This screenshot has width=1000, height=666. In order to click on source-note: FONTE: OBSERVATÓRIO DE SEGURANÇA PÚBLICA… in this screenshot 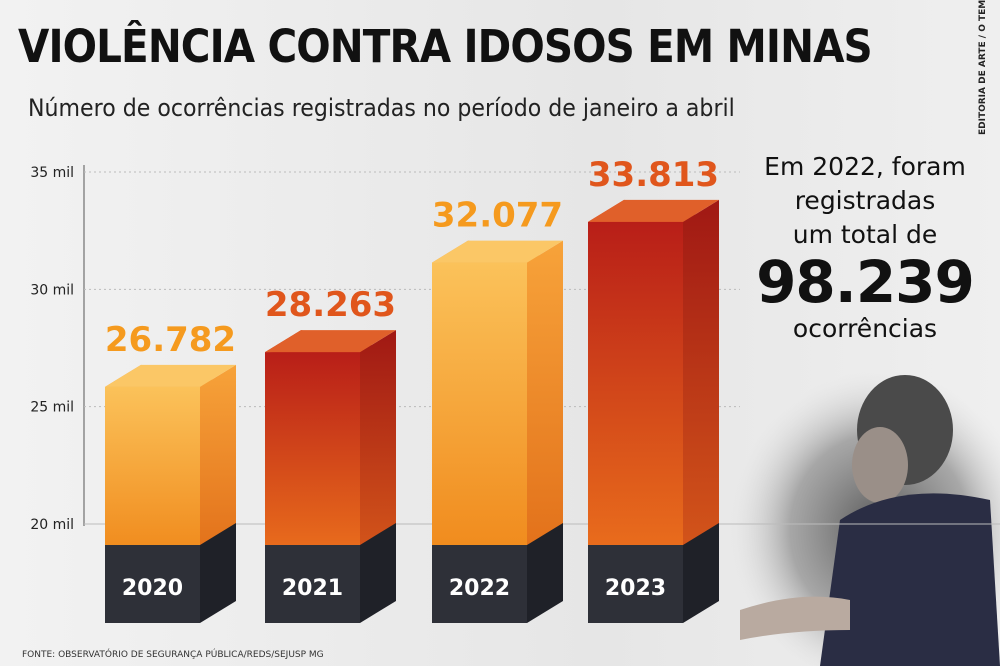, I will do `click(173, 655)`.